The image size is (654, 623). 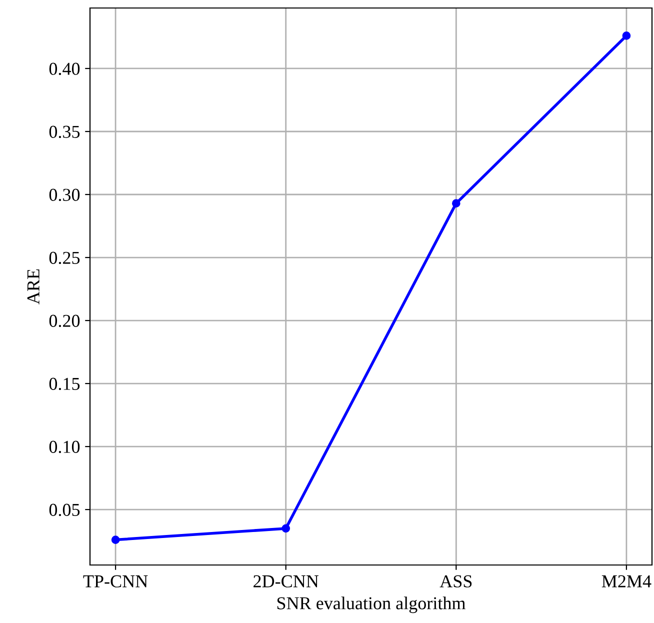 What do you see at coordinates (64, 195) in the screenshot?
I see `y-tick-label: 0.30` at bounding box center [64, 195].